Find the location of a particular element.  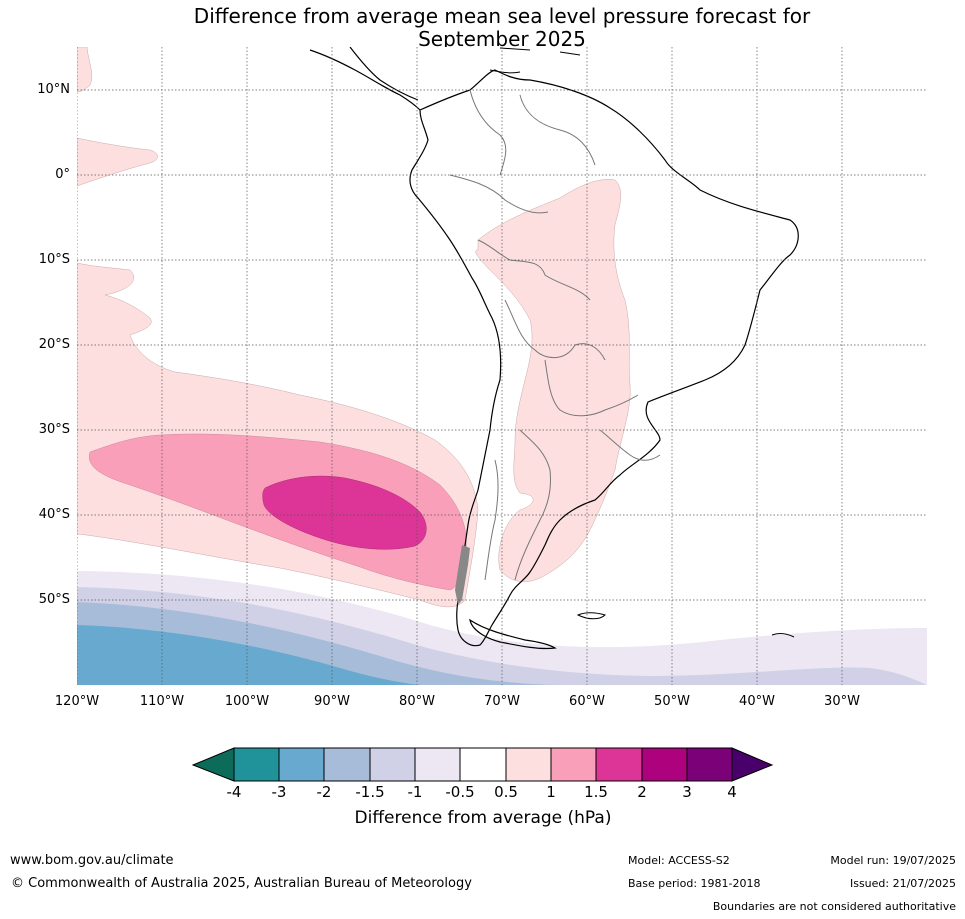

colorbar-swatch-minus4-minus3 is located at coordinates (256, 764).